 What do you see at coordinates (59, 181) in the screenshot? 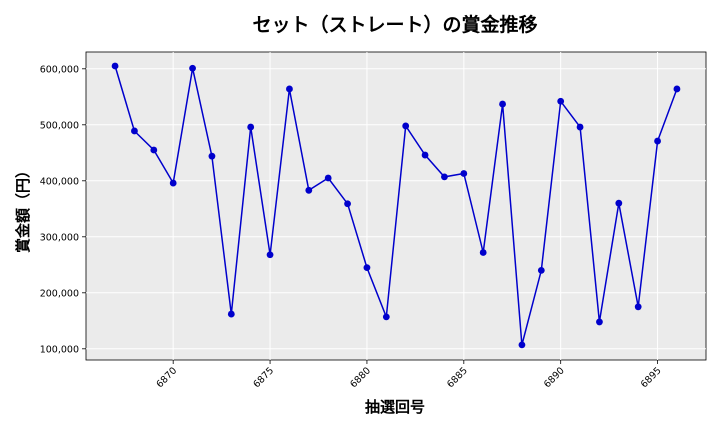
I see `y-tick-label: 400,000` at bounding box center [59, 181].